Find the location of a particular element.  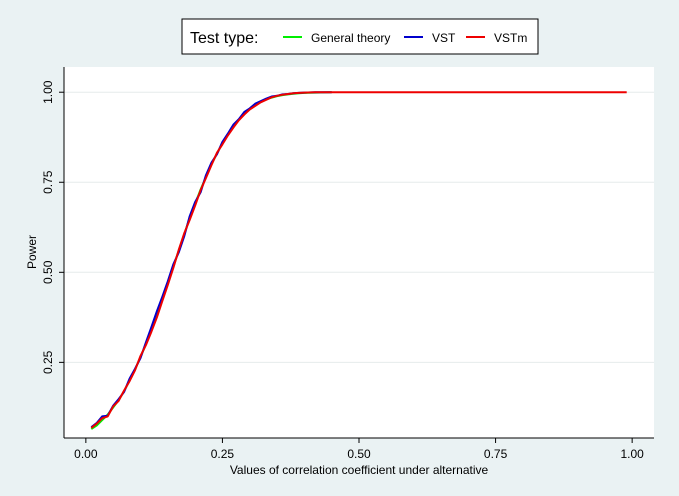

x-tick-label: 0.75 is located at coordinates (496, 454).